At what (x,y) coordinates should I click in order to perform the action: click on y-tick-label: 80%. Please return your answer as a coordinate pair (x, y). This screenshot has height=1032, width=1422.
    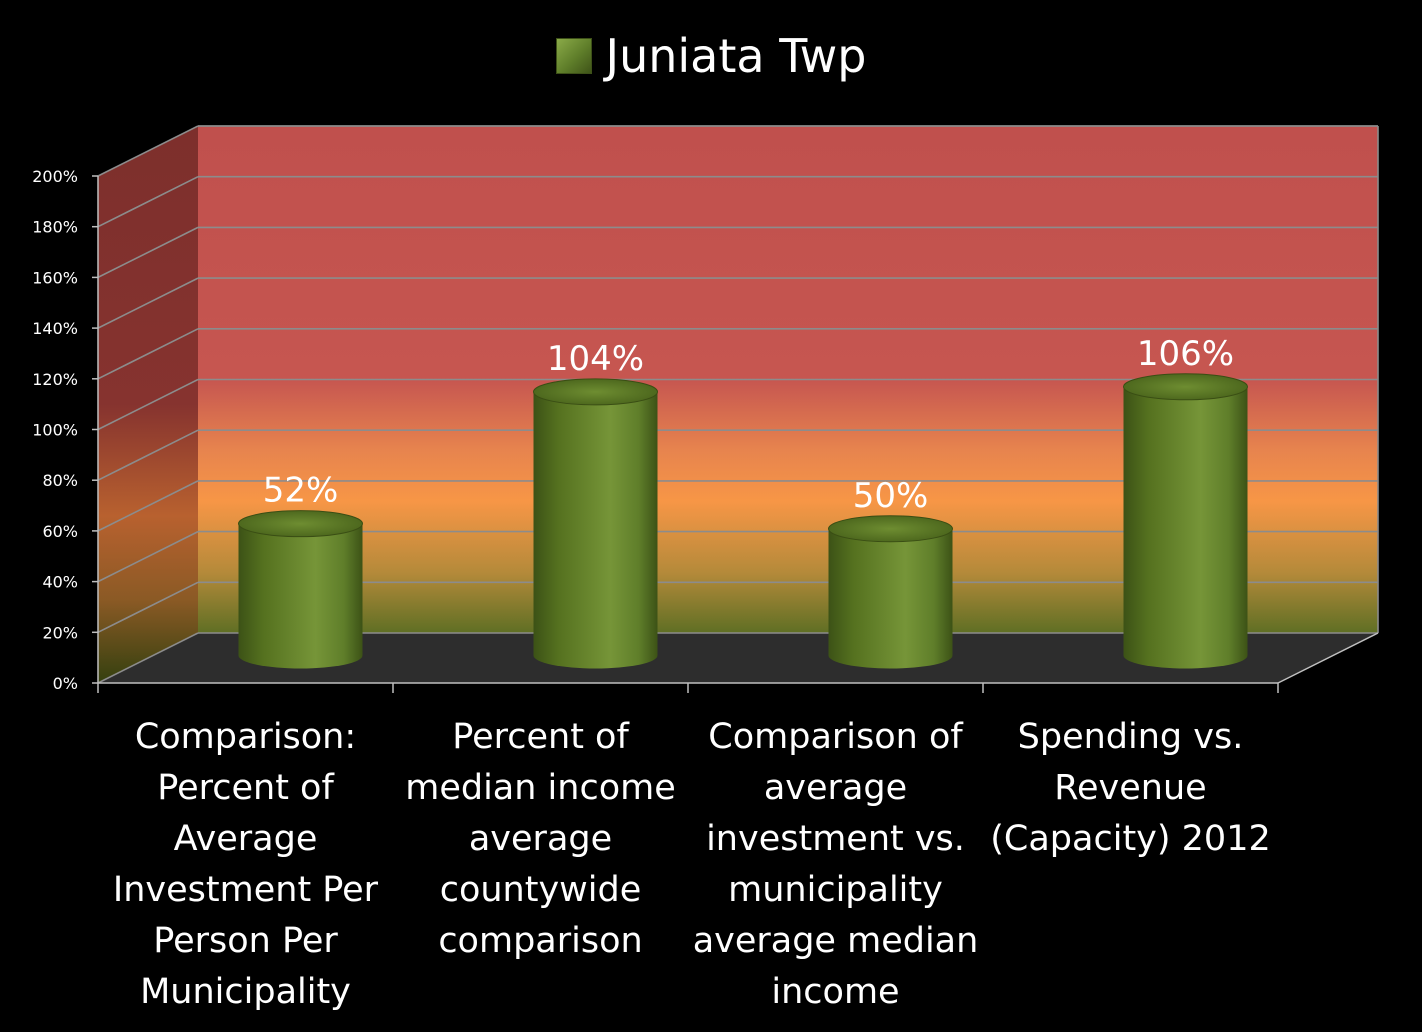
    Looking at the image, I should click on (60, 480).